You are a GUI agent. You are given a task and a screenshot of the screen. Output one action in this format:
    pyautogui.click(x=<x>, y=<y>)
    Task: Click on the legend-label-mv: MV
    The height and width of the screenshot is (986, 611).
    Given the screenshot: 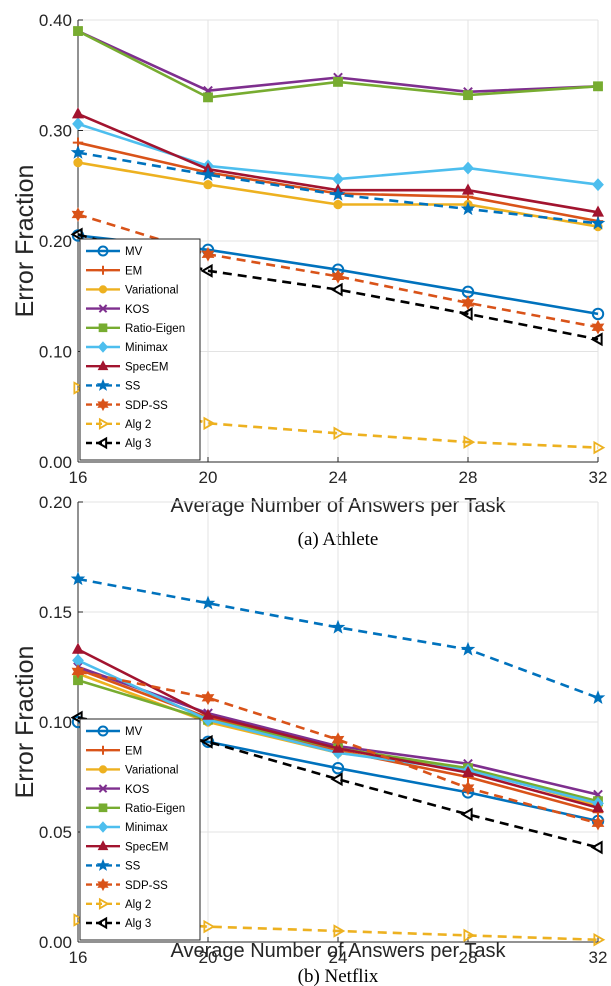 What is the action you would take?
    pyautogui.click(x=134, y=732)
    